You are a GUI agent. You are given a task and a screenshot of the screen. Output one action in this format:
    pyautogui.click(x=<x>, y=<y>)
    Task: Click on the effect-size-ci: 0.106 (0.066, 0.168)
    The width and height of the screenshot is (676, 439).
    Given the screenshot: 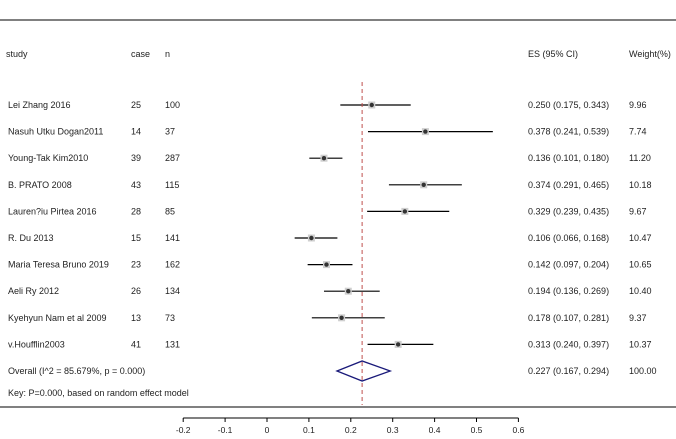 What is the action you would take?
    pyautogui.click(x=568, y=238)
    